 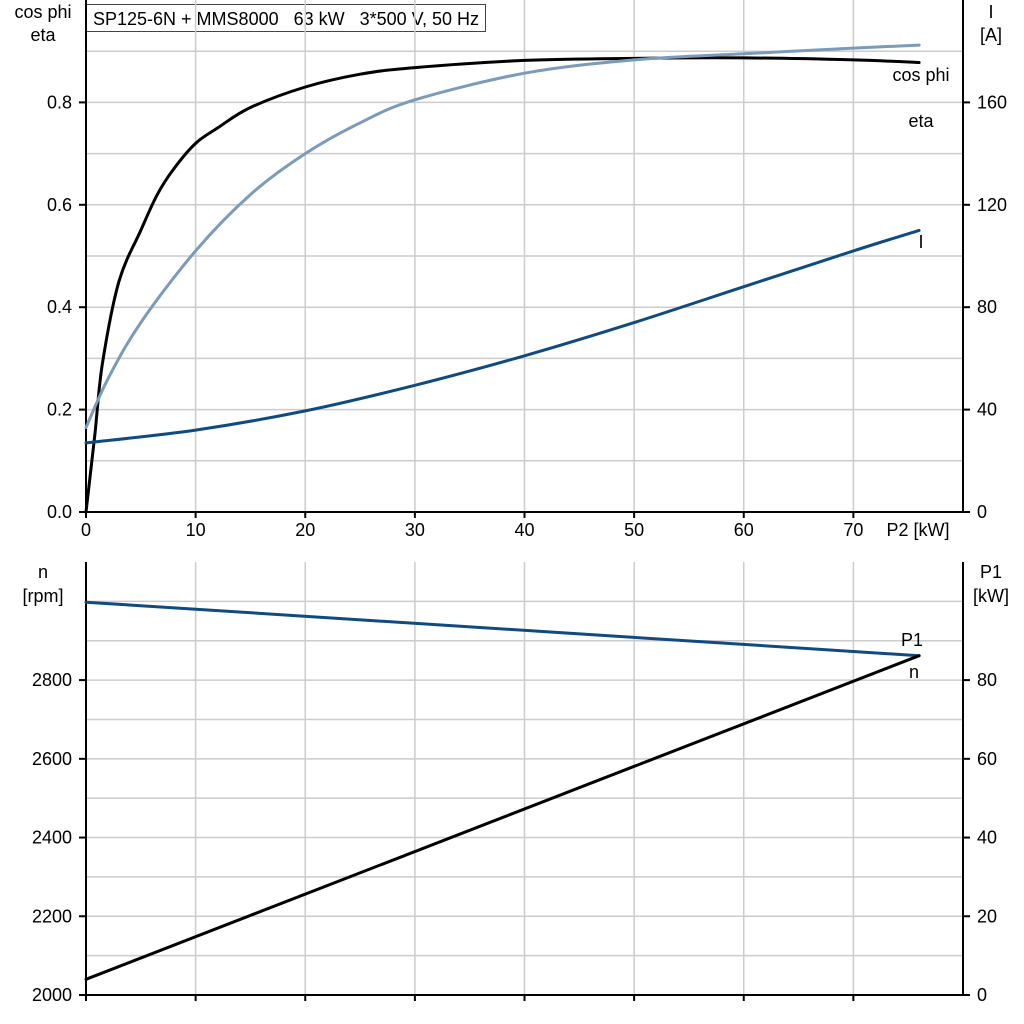 I want to click on left-tick-label: 0.4, so click(x=59, y=307).